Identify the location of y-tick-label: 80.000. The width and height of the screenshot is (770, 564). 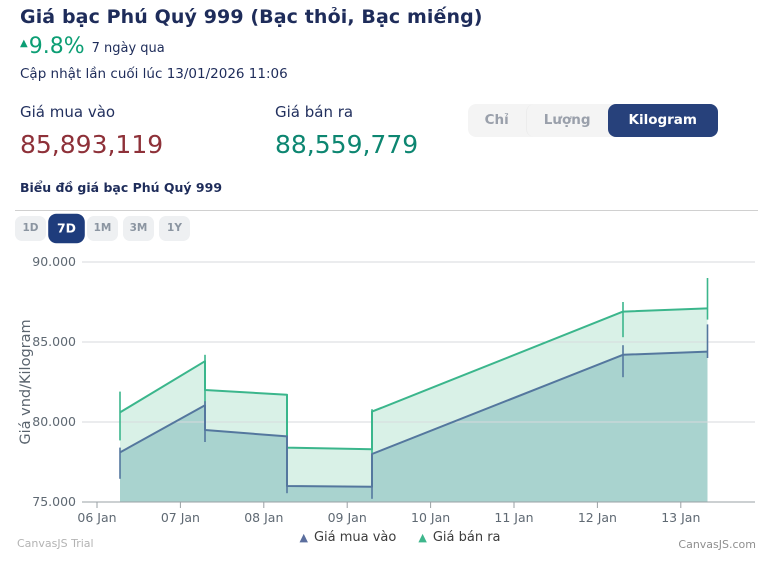
(54, 421).